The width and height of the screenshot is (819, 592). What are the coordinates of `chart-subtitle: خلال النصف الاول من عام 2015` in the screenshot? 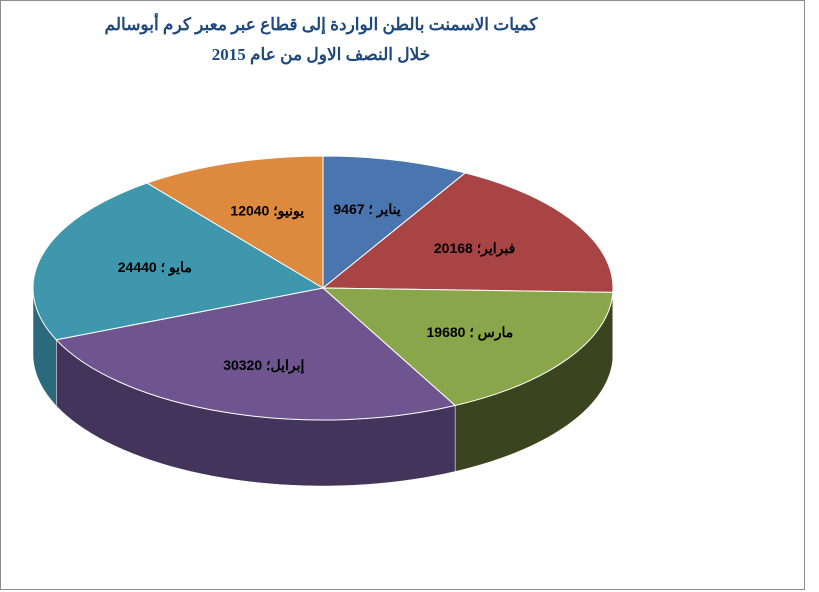 It's located at (321, 54).